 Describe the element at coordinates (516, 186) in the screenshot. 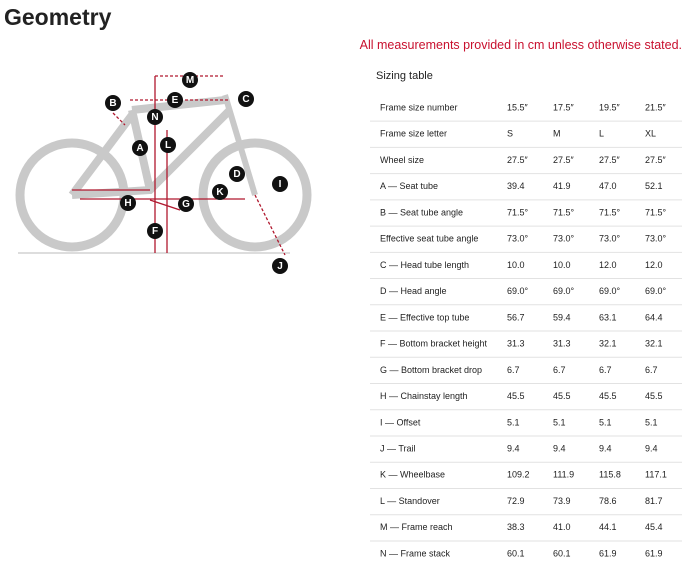

I see `cell-value: 39.4` at that location.